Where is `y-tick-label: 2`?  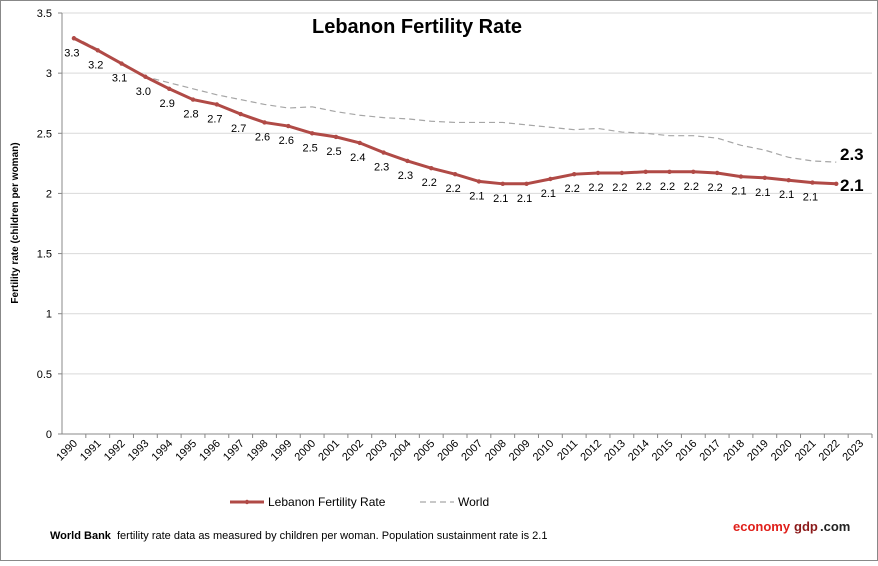
y-tick-label: 2 is located at coordinates (49, 194).